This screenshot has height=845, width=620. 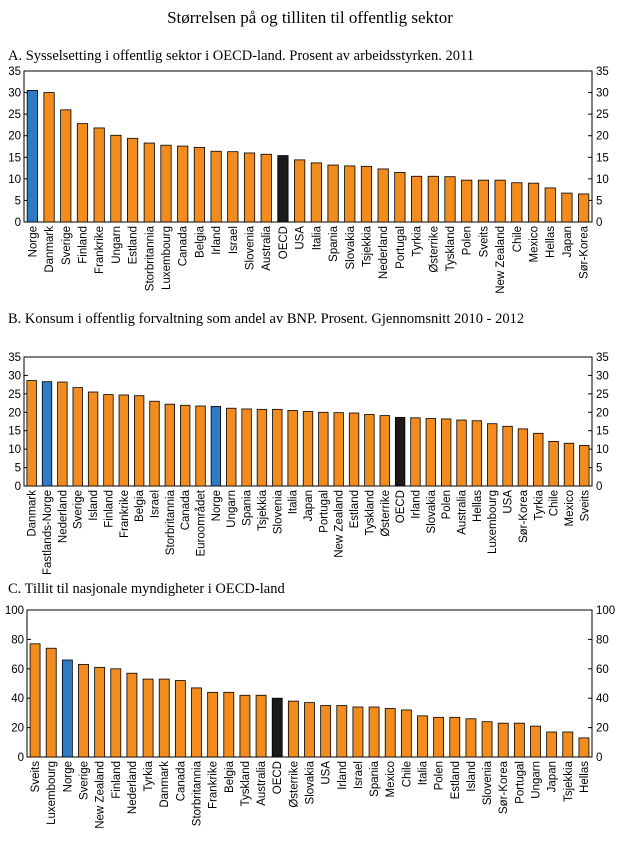 I want to click on bar-usa, so click(x=300, y=191).